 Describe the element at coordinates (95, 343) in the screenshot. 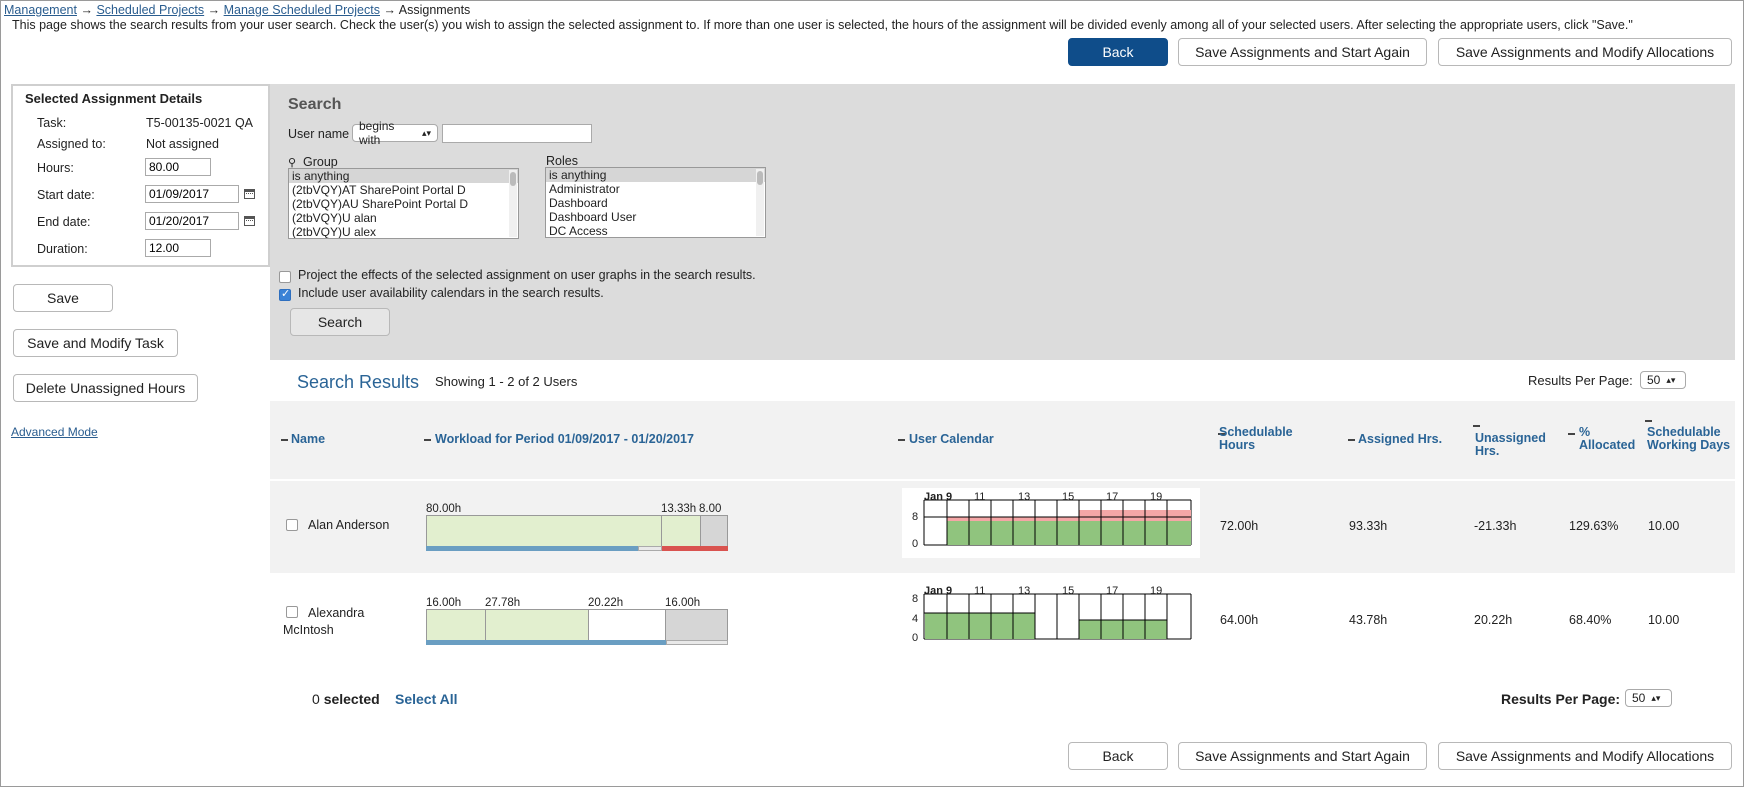

I see `save-modify-task-button: Save and Modify Task` at that location.